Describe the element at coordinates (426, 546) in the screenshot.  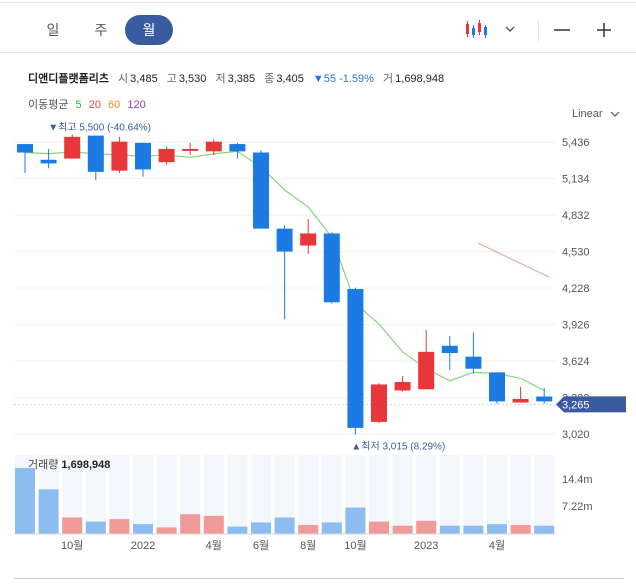
I see `x-tick-label: 2023` at that location.